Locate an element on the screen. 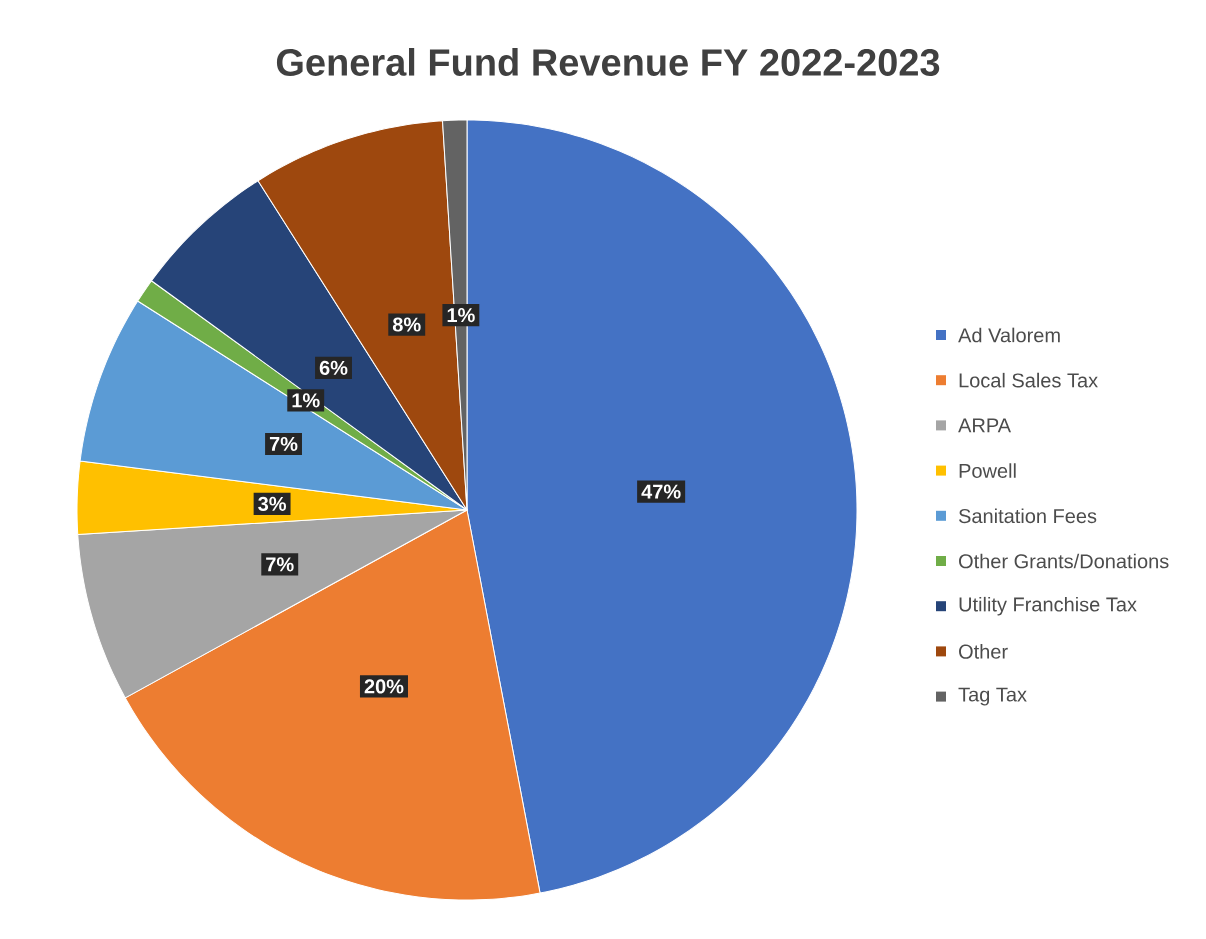  legend-label: Local Sales Tax is located at coordinates (1028, 380).